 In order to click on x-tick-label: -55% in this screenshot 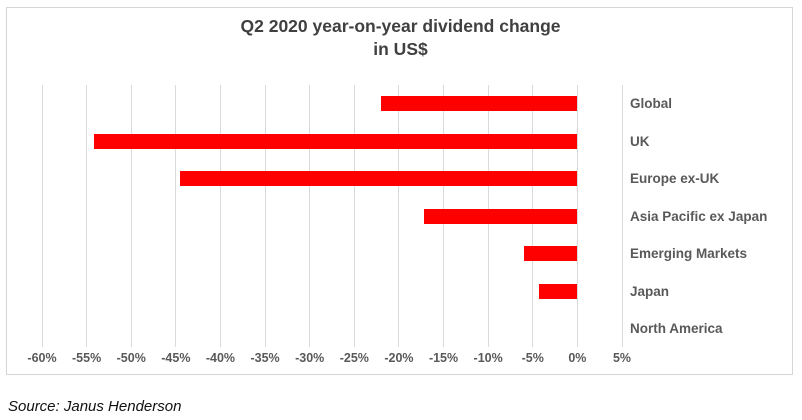, I will do `click(87, 358)`.